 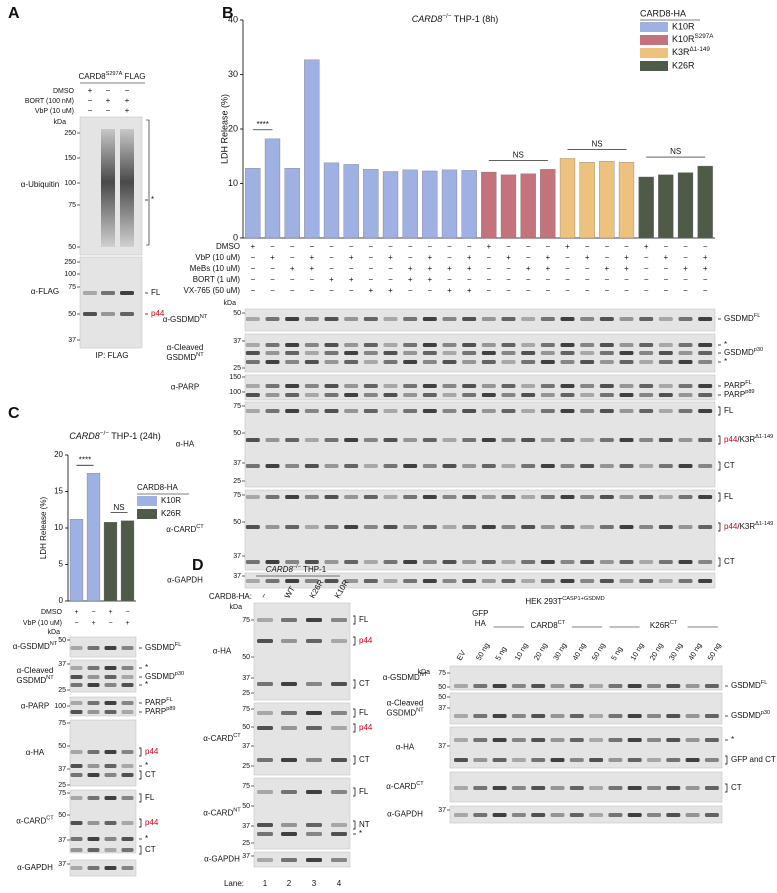 I want to click on legend-swatch, so click(x=654, y=66).